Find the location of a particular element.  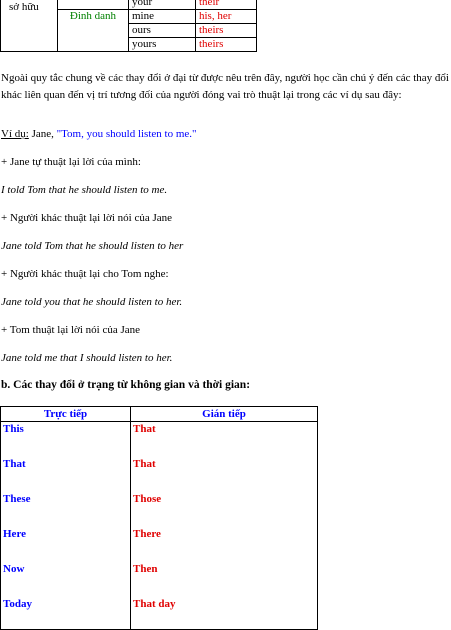

indirect-cell: their is located at coordinates (226, 5).